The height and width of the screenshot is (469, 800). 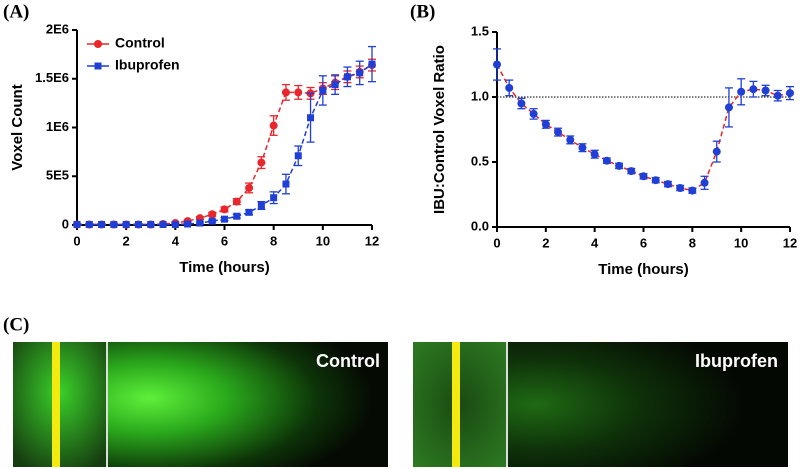 I want to click on y-tick-label: 1.5, so click(x=480, y=30).